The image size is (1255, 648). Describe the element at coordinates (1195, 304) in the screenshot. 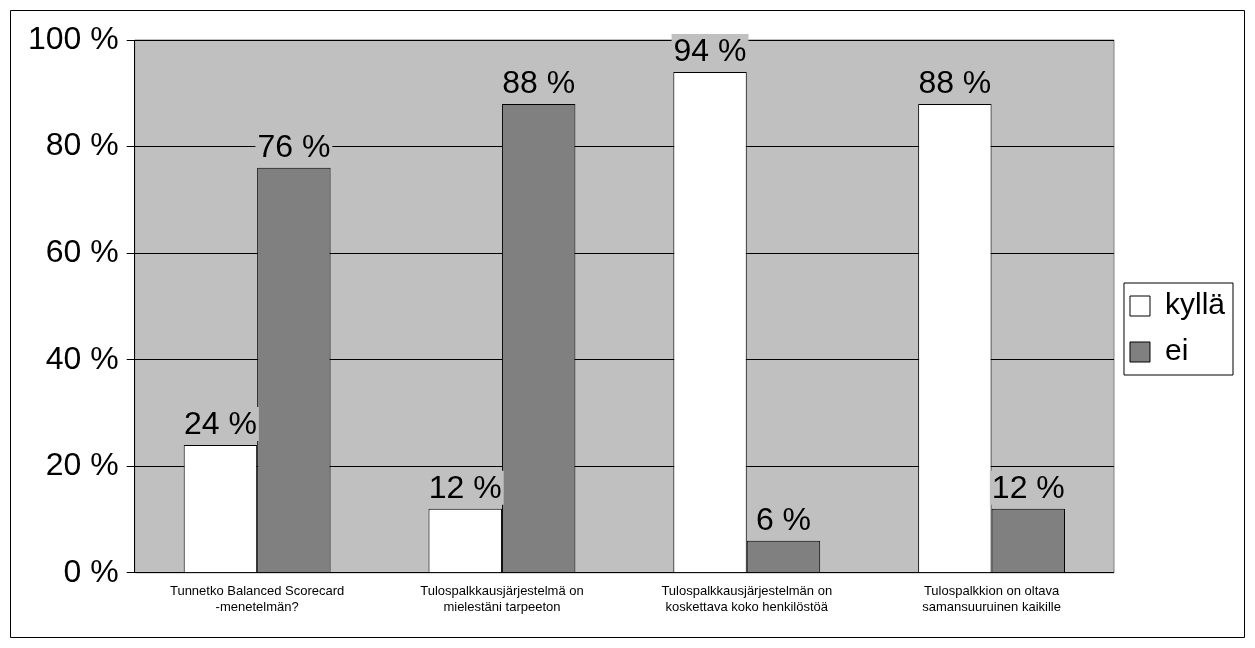

I see `legend-label: kyllä` at that location.